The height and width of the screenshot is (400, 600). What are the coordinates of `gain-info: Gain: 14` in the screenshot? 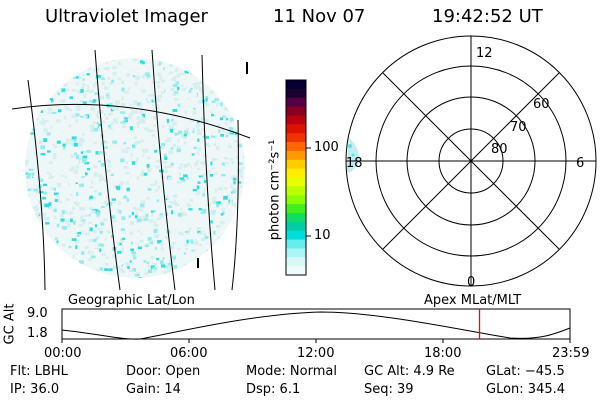 It's located at (153, 389).